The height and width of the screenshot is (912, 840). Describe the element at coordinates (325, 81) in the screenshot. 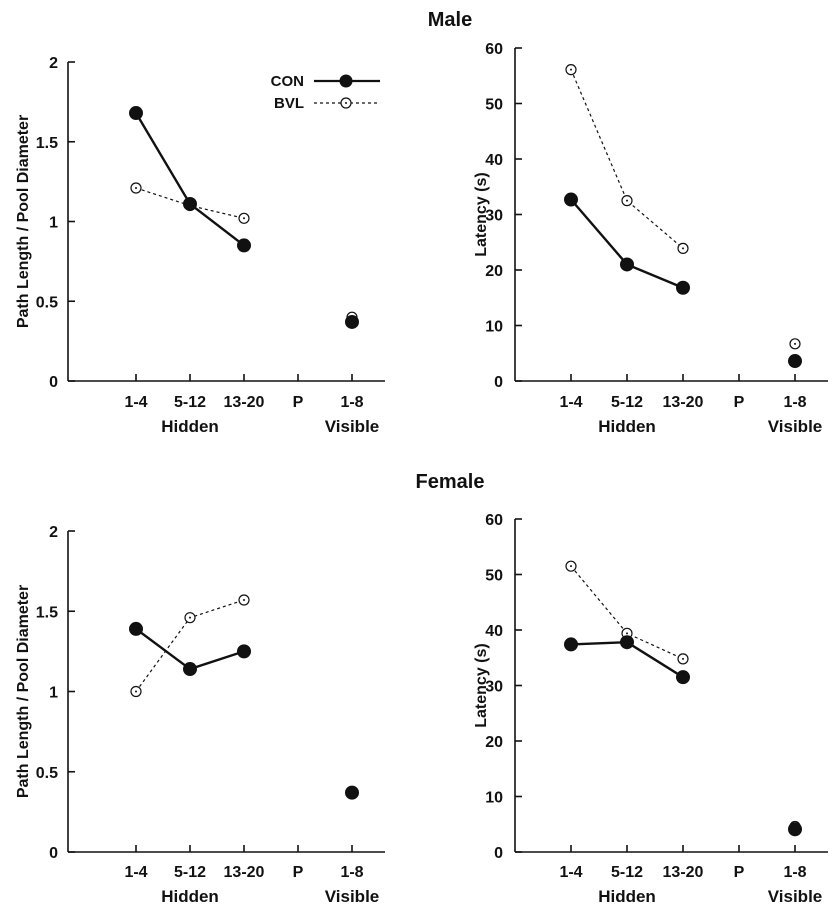

I see `legend-item-con: CON` at that location.